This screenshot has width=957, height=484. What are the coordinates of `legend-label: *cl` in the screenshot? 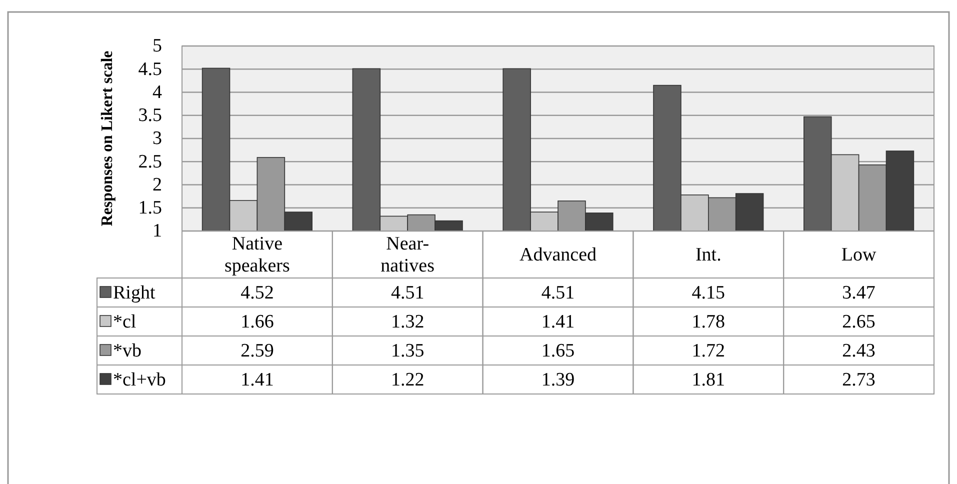 It's located at (124, 322).